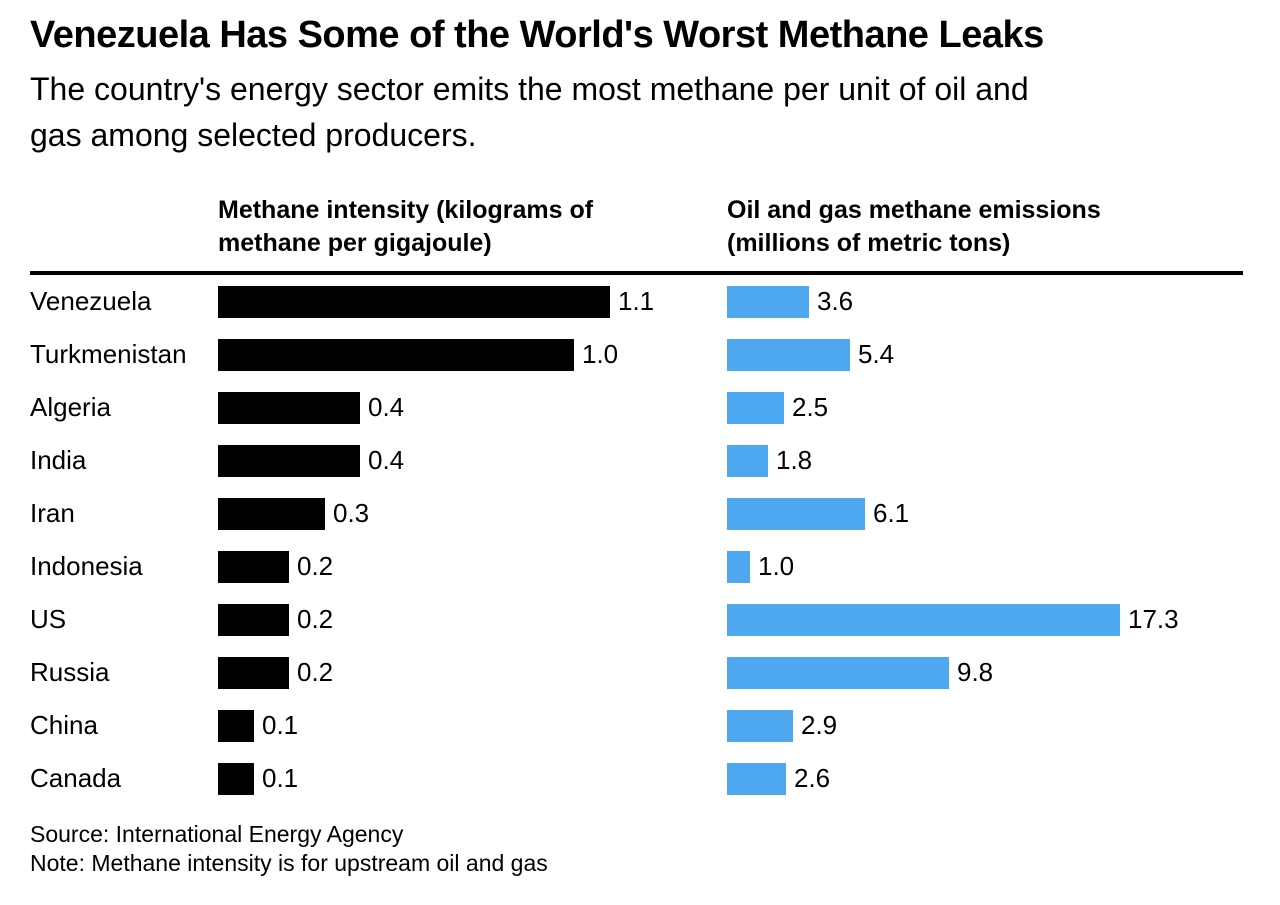 The width and height of the screenshot is (1280, 905). I want to click on emissions-value: 5.4, so click(876, 354).